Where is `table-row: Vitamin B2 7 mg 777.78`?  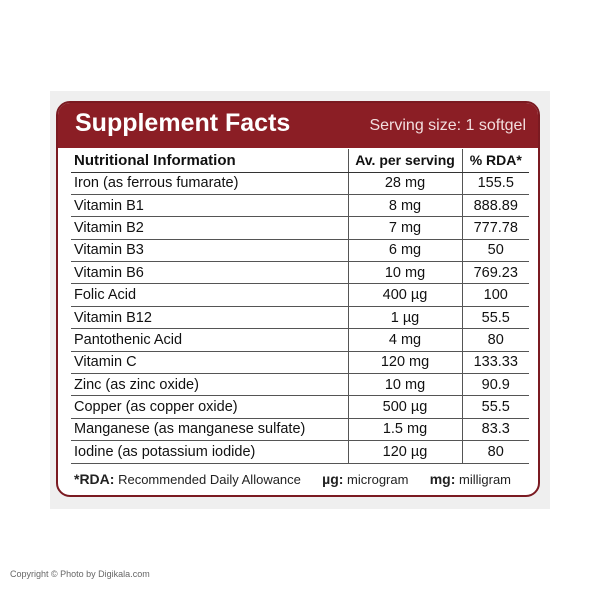 table-row: Vitamin B2 7 mg 777.78 is located at coordinates (300, 228).